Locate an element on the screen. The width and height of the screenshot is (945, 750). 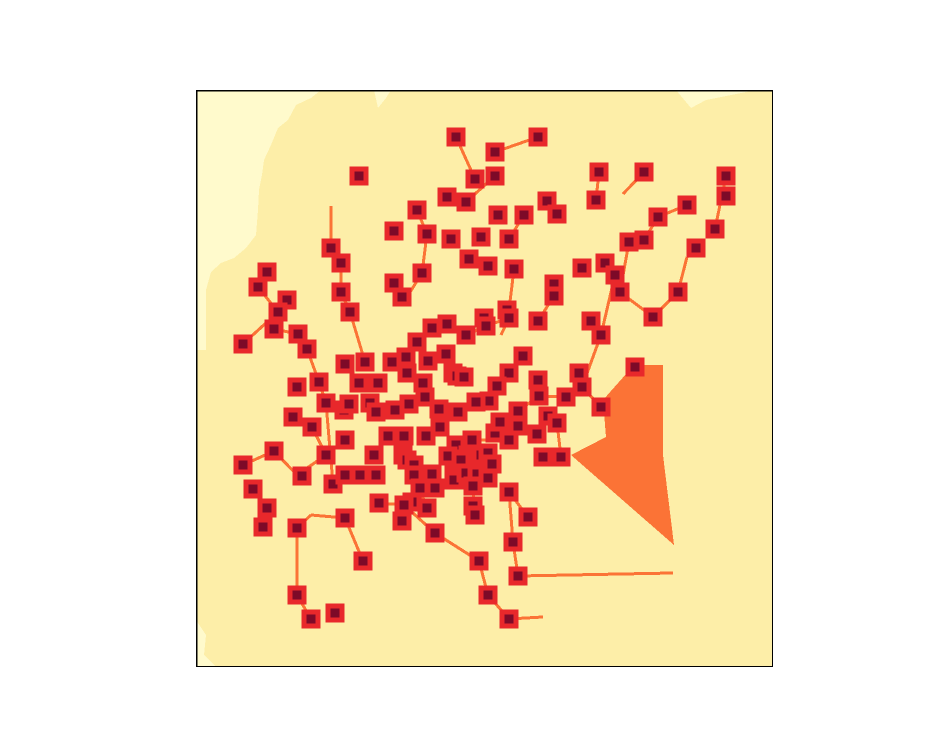
filled-wedge-layer is located at coordinates (622, 455).